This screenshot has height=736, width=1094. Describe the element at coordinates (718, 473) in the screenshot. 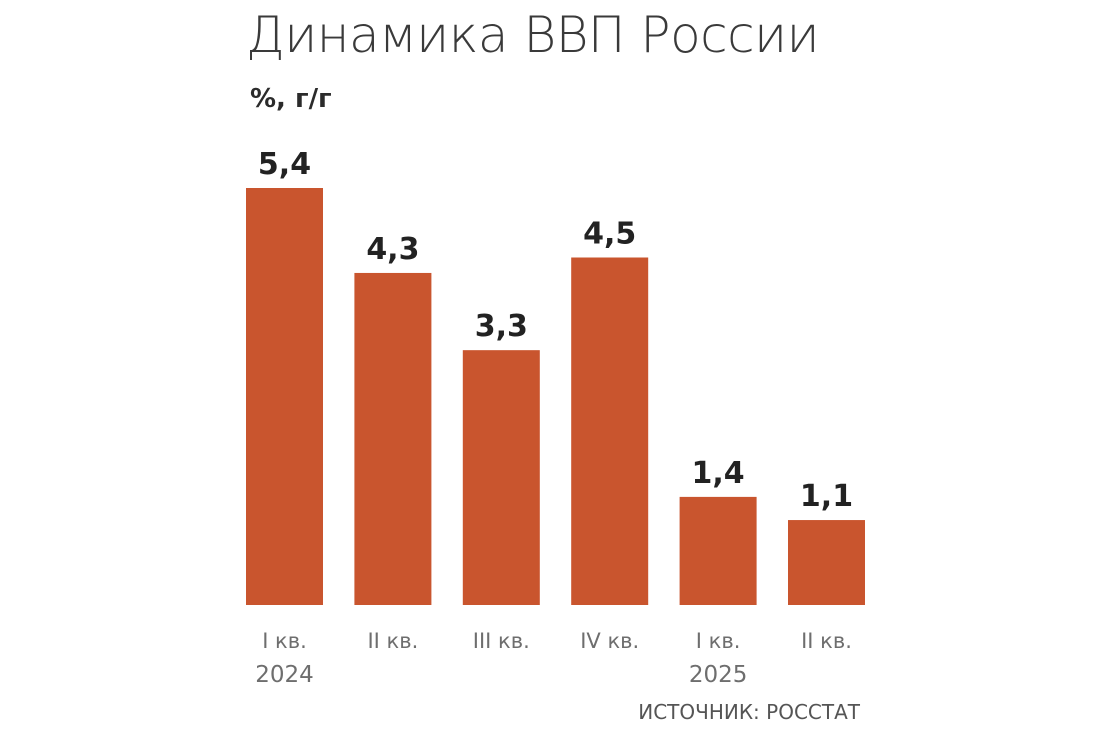

I see `value-label-5: 1,4` at that location.